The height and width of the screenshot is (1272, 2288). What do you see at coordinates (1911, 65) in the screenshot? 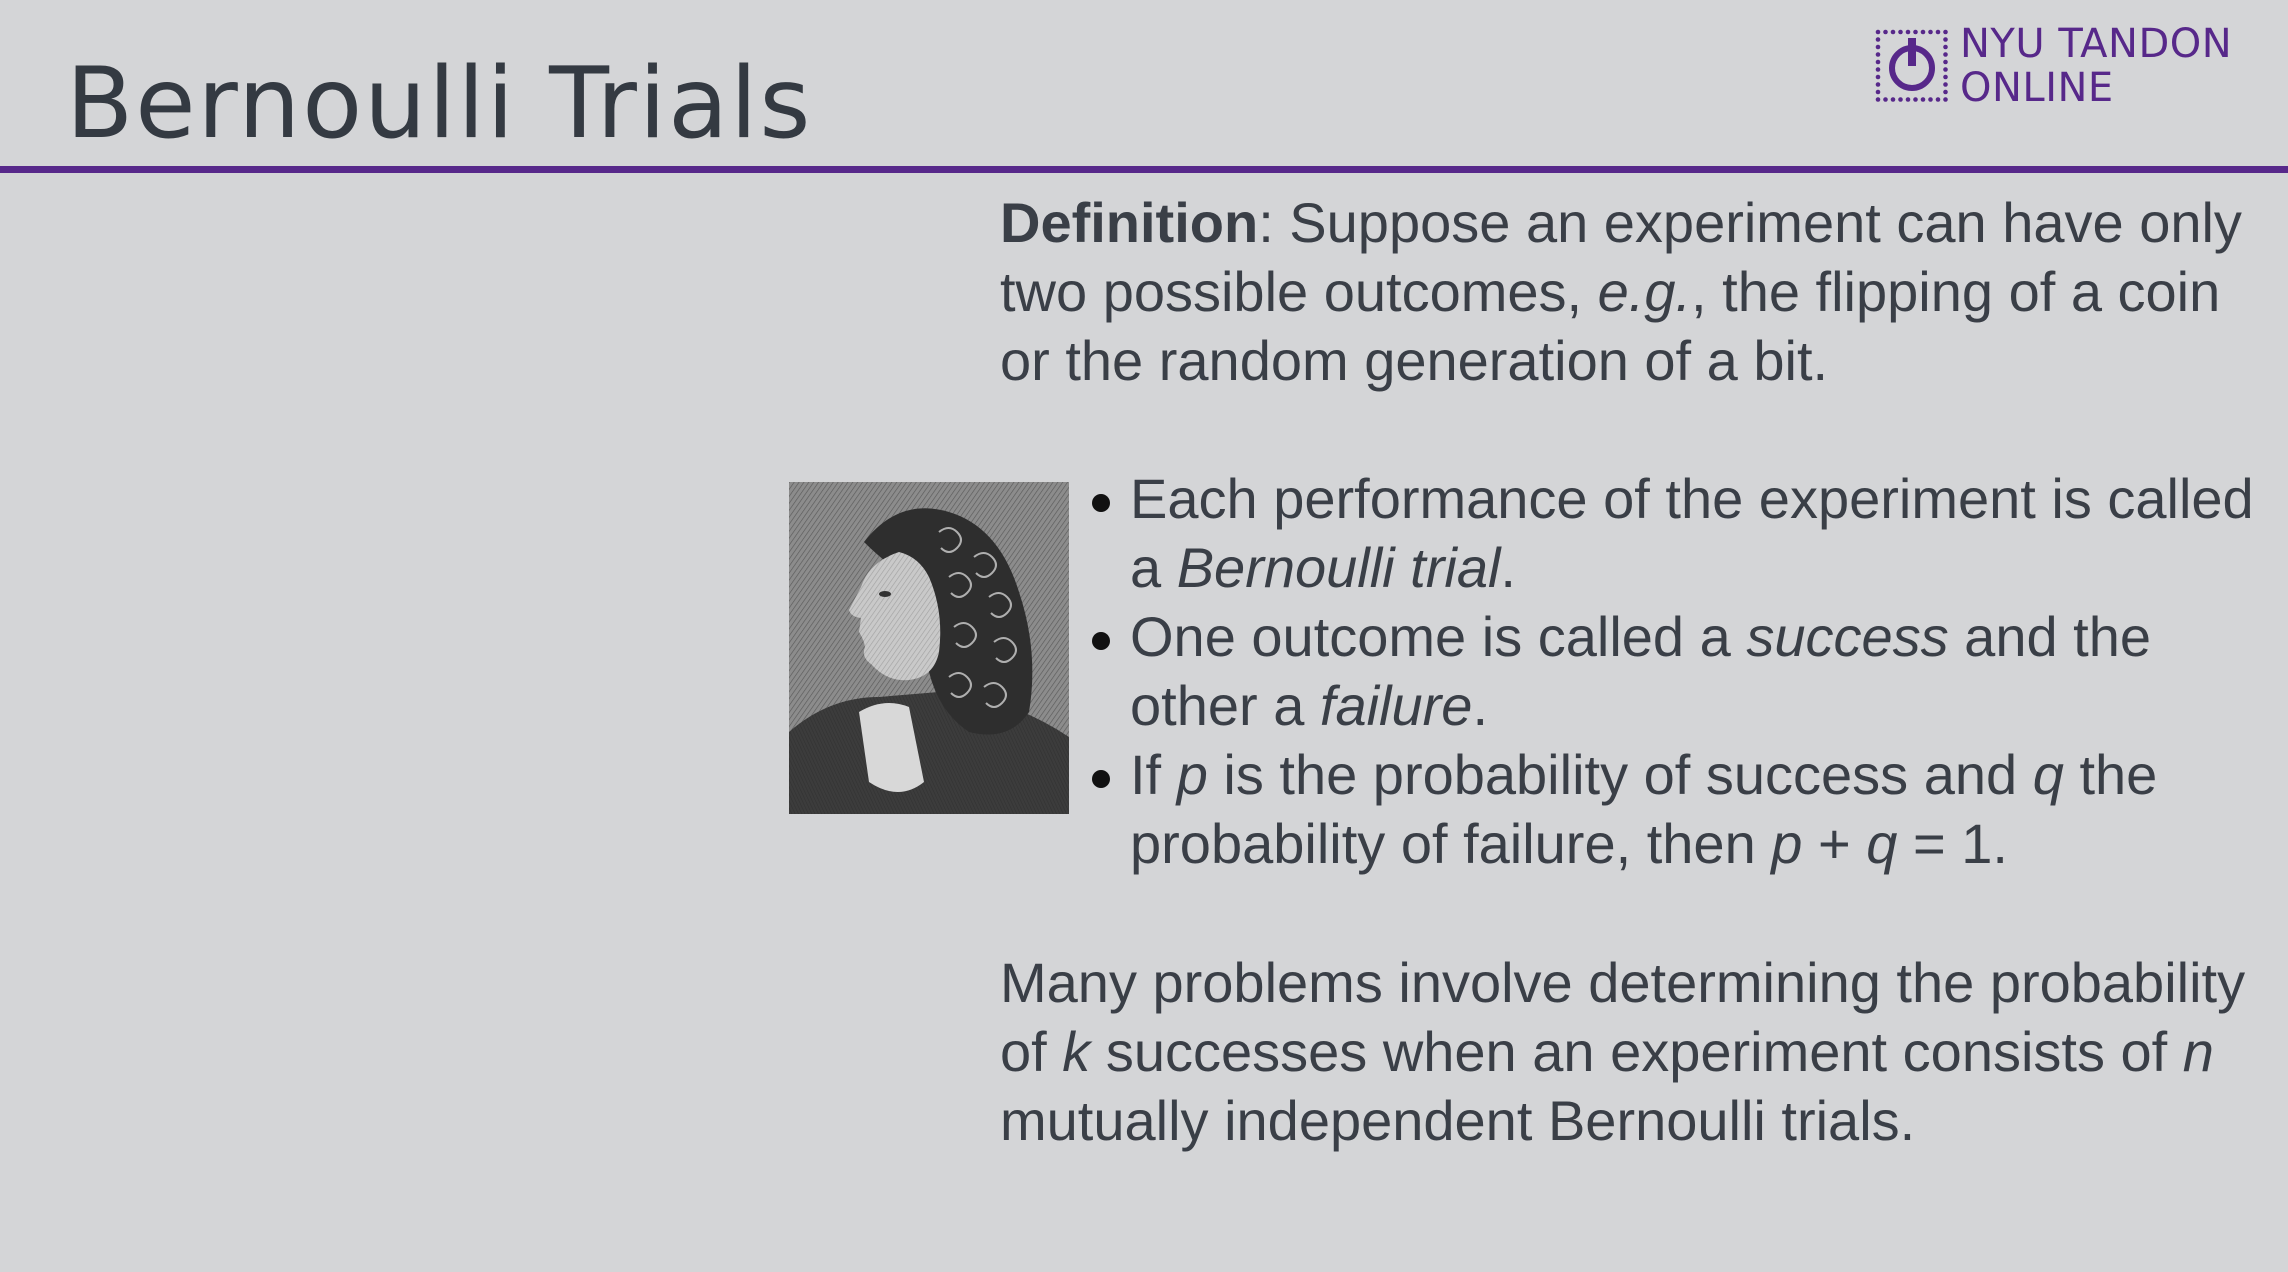
I see `nyu-torch-logo-icon` at bounding box center [1911, 65].